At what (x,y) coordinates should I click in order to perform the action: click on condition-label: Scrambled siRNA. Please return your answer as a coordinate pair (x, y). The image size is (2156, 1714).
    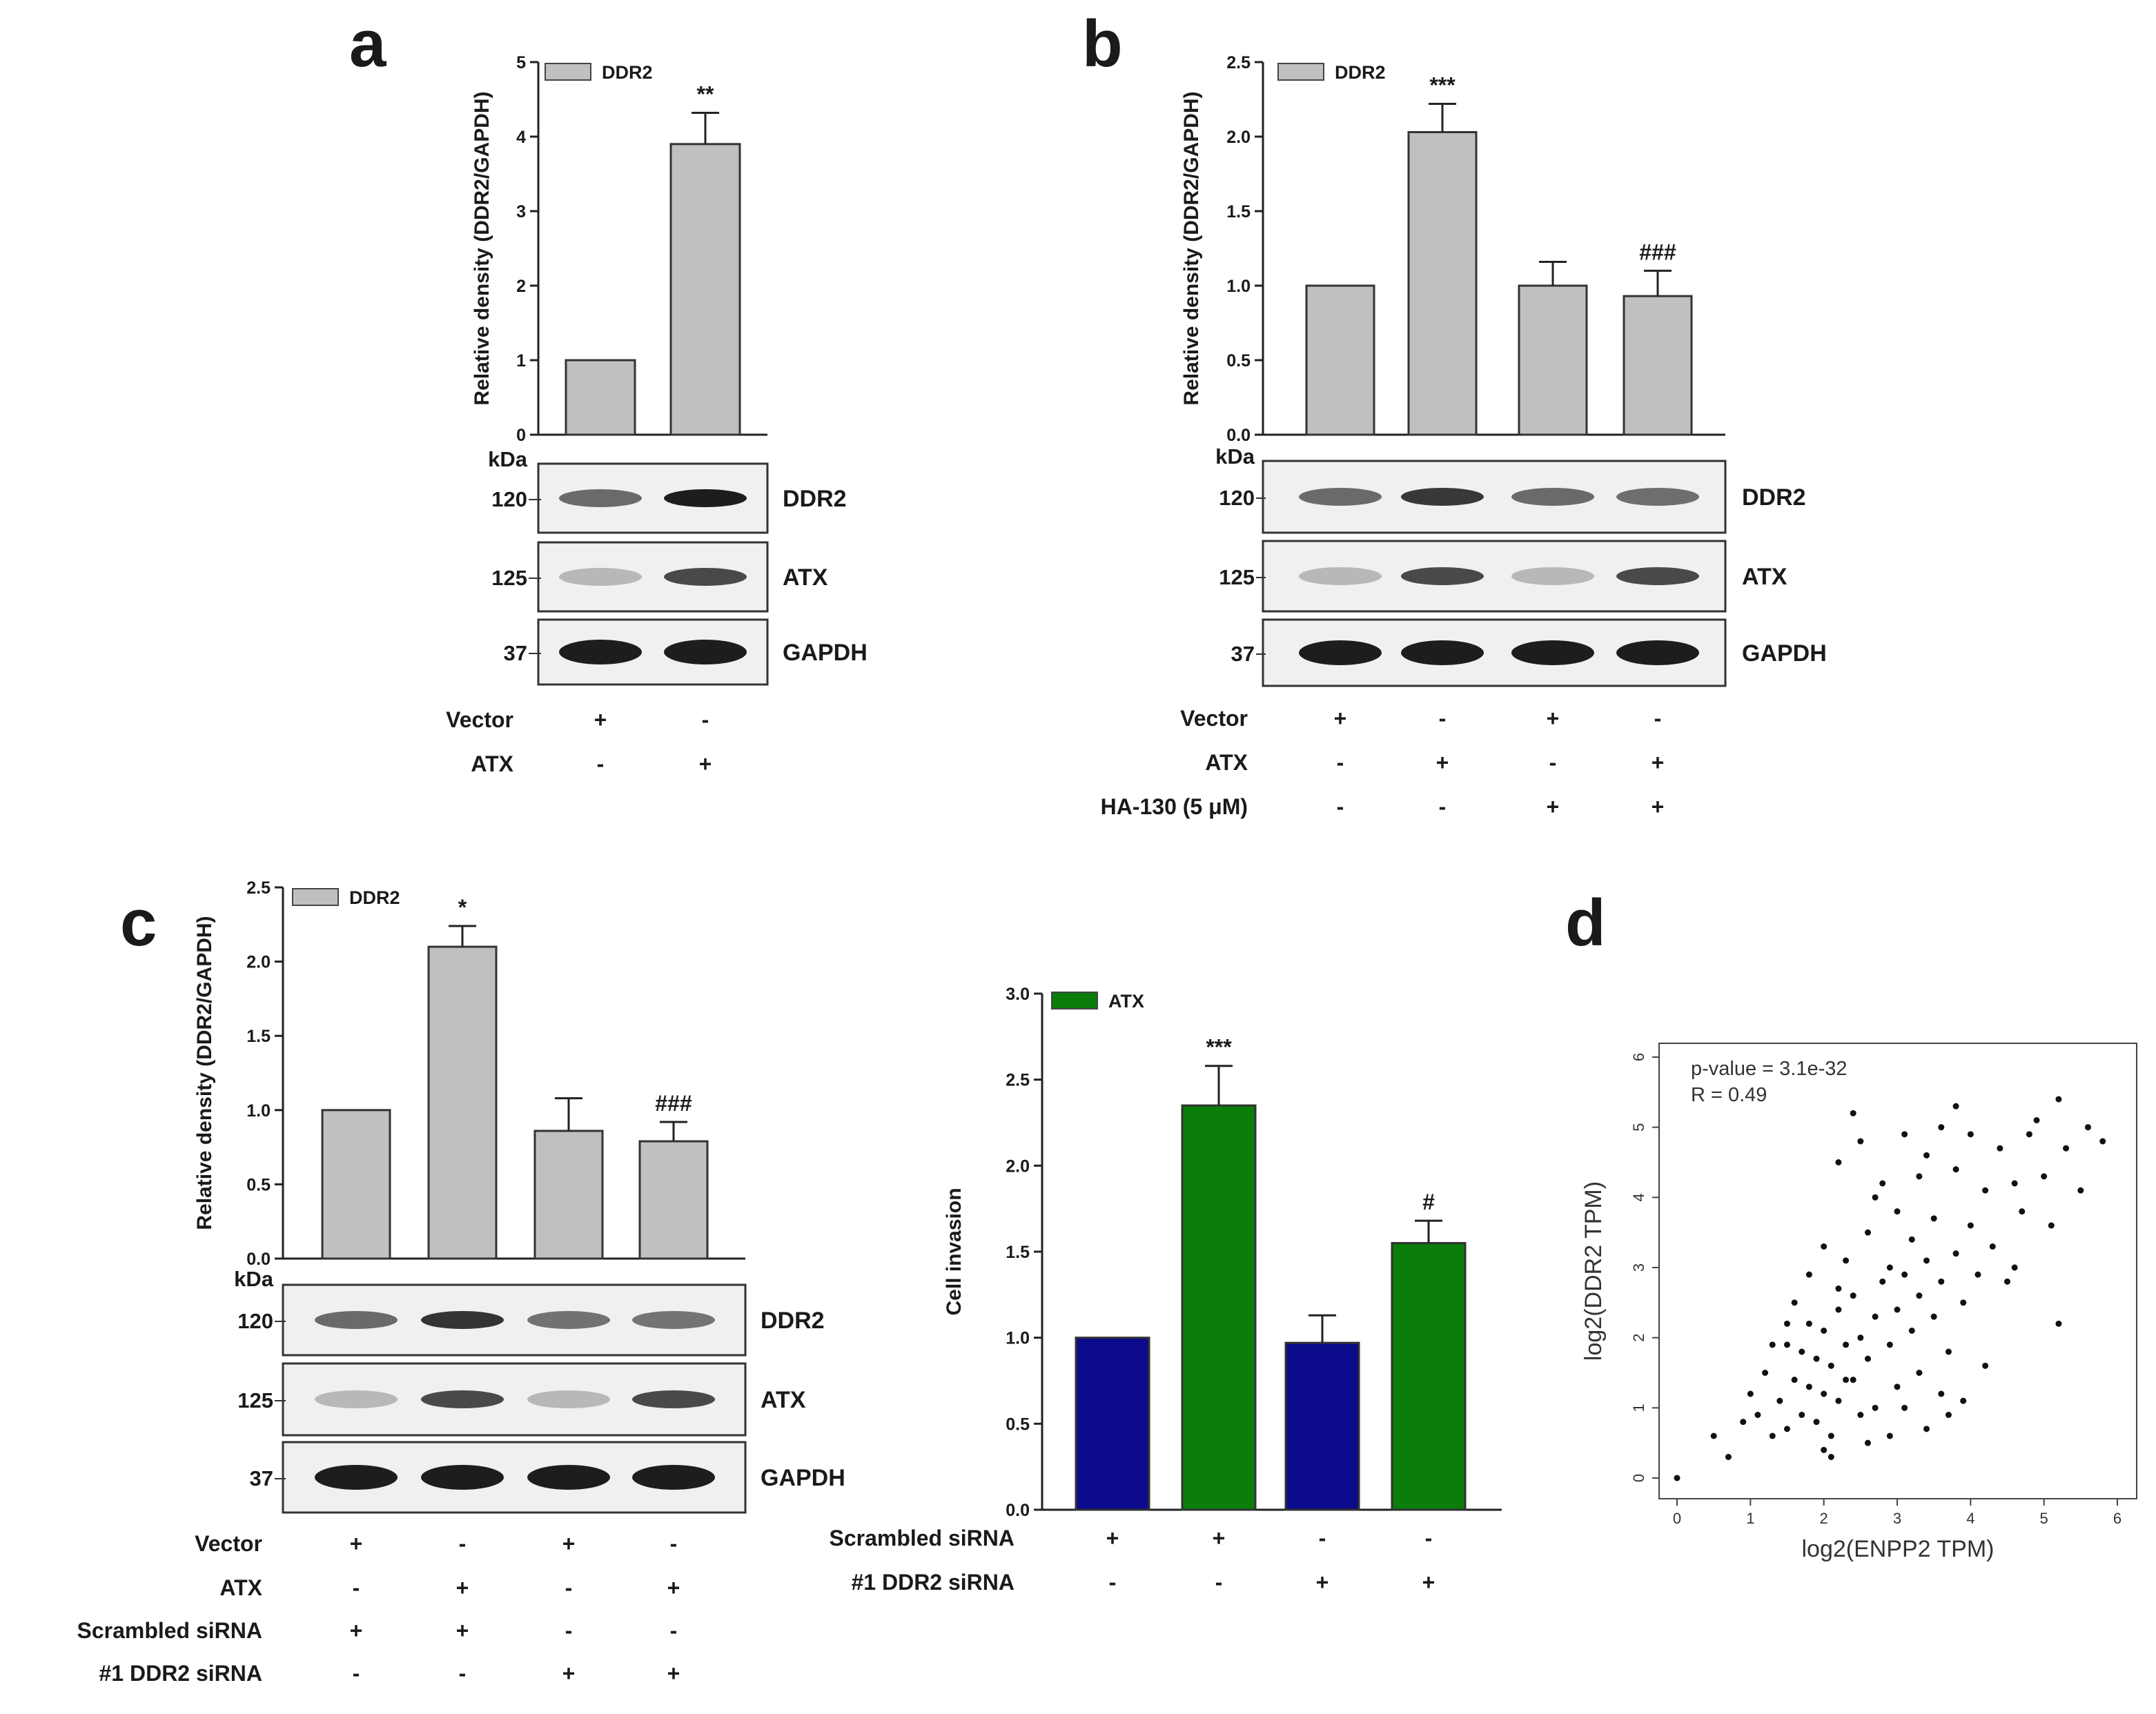
    Looking at the image, I should click on (922, 1538).